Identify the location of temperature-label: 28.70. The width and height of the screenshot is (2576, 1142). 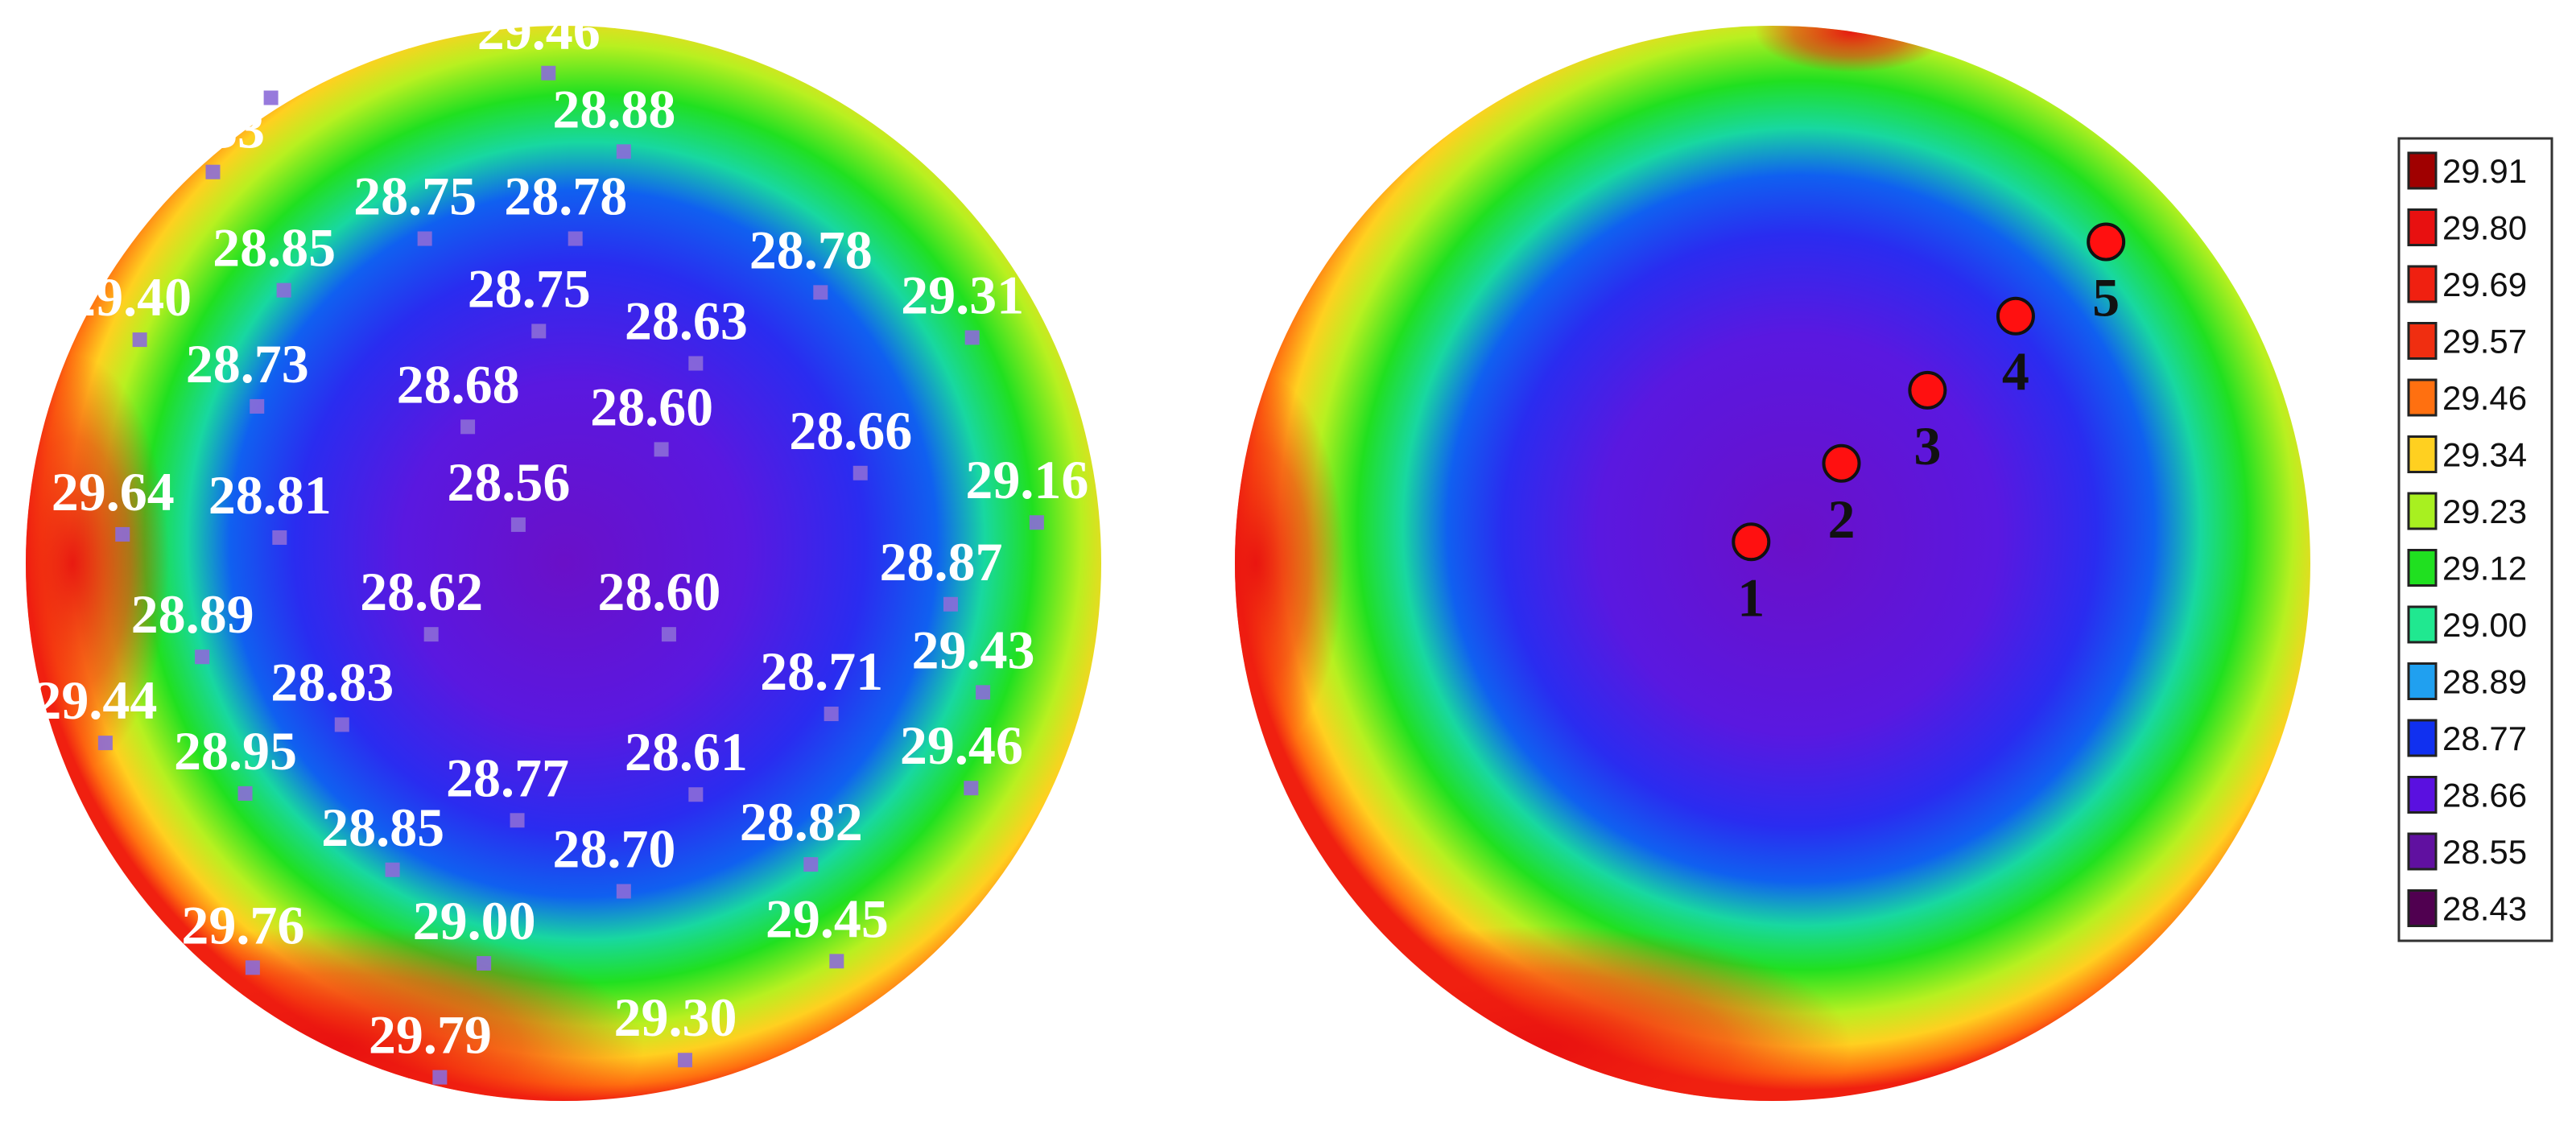
(613, 849).